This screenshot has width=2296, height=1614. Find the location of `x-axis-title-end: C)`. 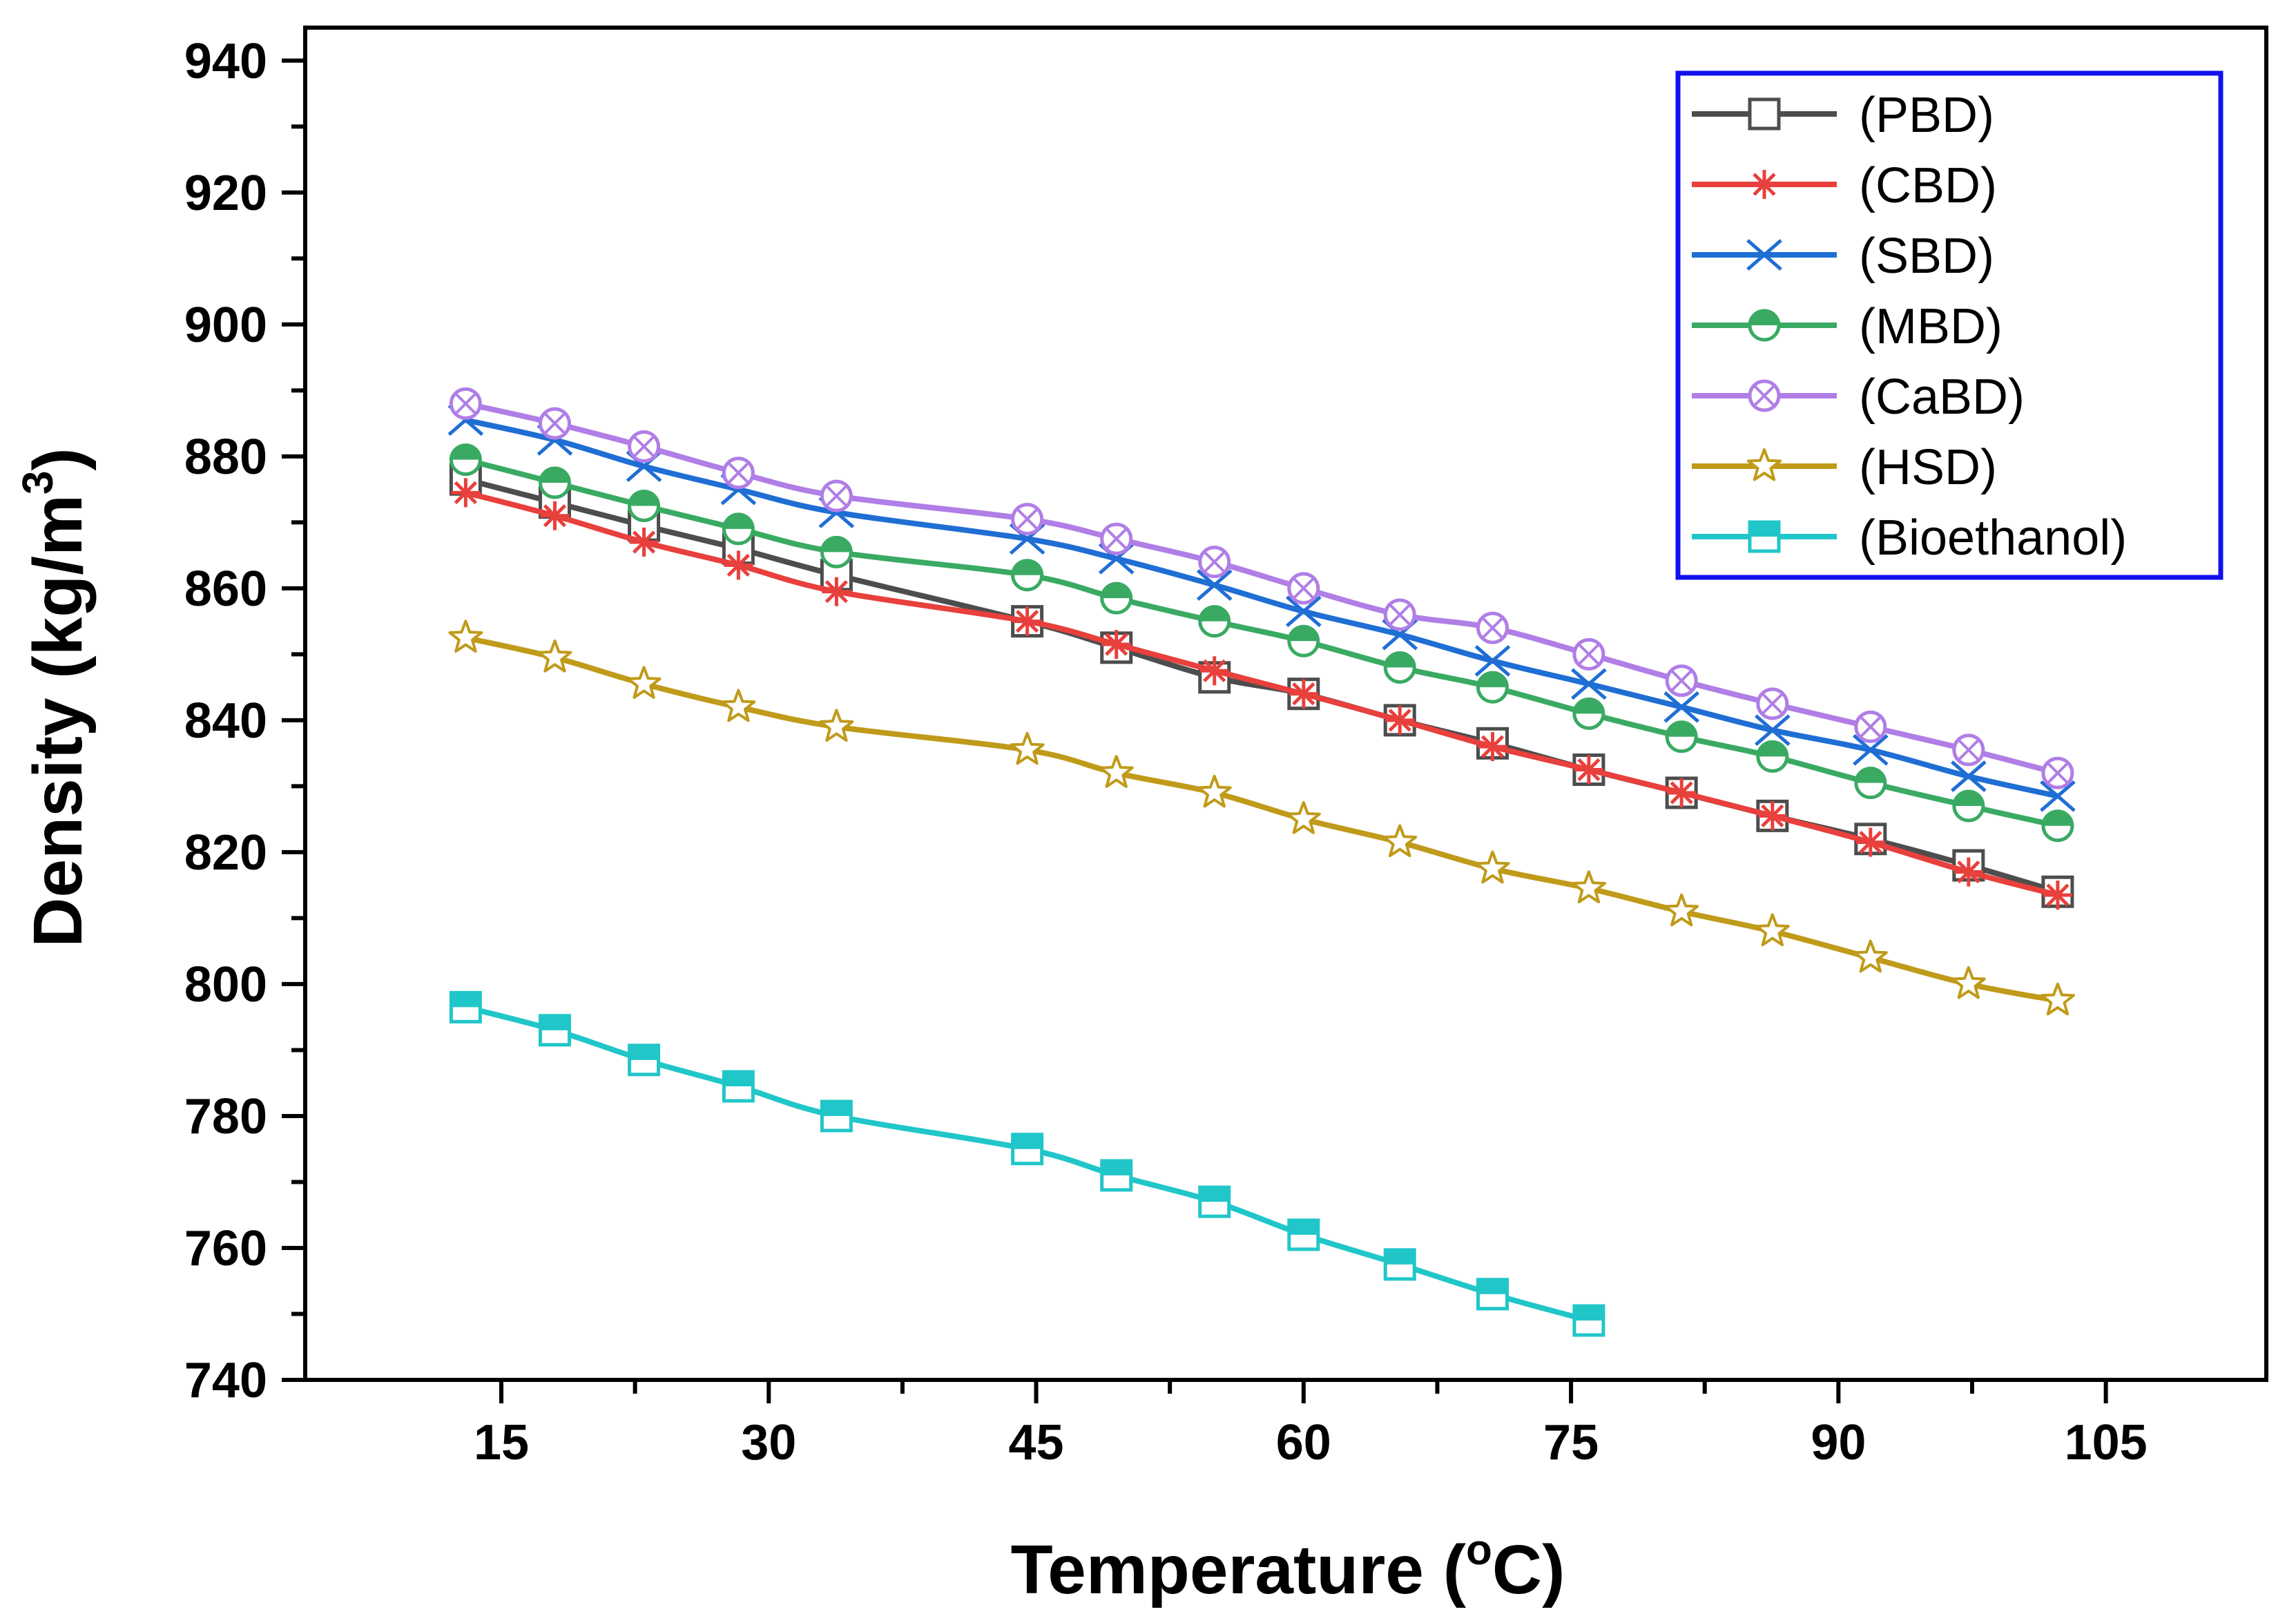

x-axis-title-end: C) is located at coordinates (1528, 1569).